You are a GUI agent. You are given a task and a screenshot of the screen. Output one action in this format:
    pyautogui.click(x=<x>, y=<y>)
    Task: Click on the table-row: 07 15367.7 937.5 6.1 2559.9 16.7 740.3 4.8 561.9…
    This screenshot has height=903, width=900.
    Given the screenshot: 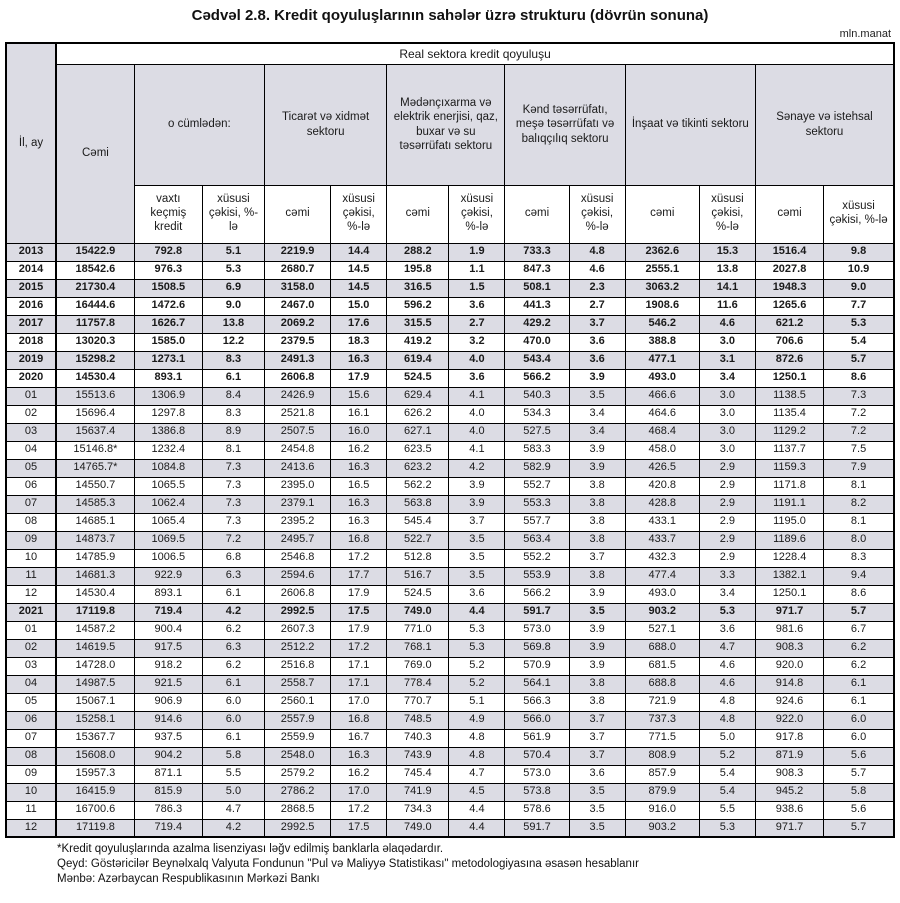 What is the action you would take?
    pyautogui.click(x=450, y=738)
    